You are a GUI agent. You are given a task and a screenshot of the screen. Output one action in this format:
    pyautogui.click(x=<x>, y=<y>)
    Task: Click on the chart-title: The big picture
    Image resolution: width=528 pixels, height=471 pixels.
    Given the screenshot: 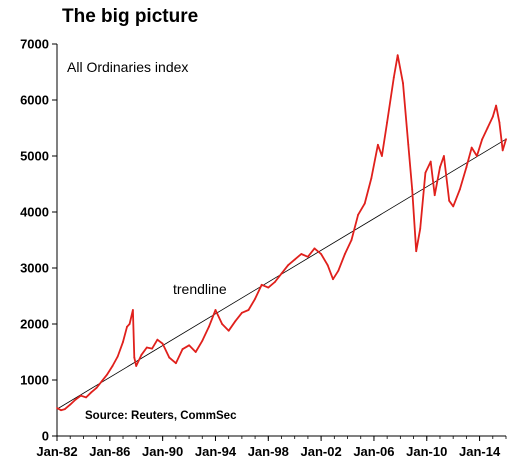 What is the action you would take?
    pyautogui.click(x=130, y=16)
    